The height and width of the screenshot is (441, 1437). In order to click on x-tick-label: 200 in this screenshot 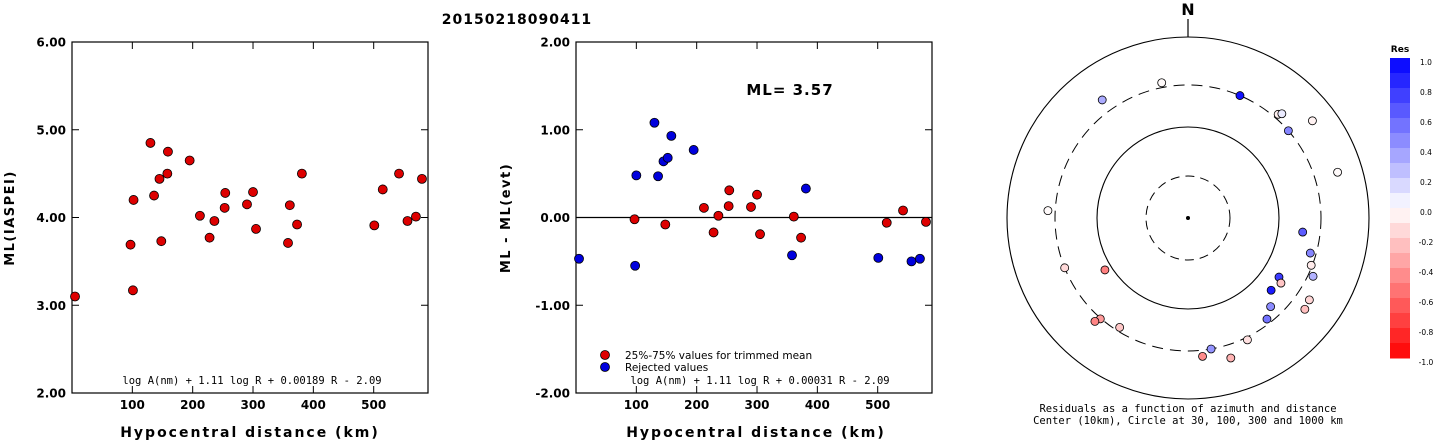, I will do `click(192, 405)`.